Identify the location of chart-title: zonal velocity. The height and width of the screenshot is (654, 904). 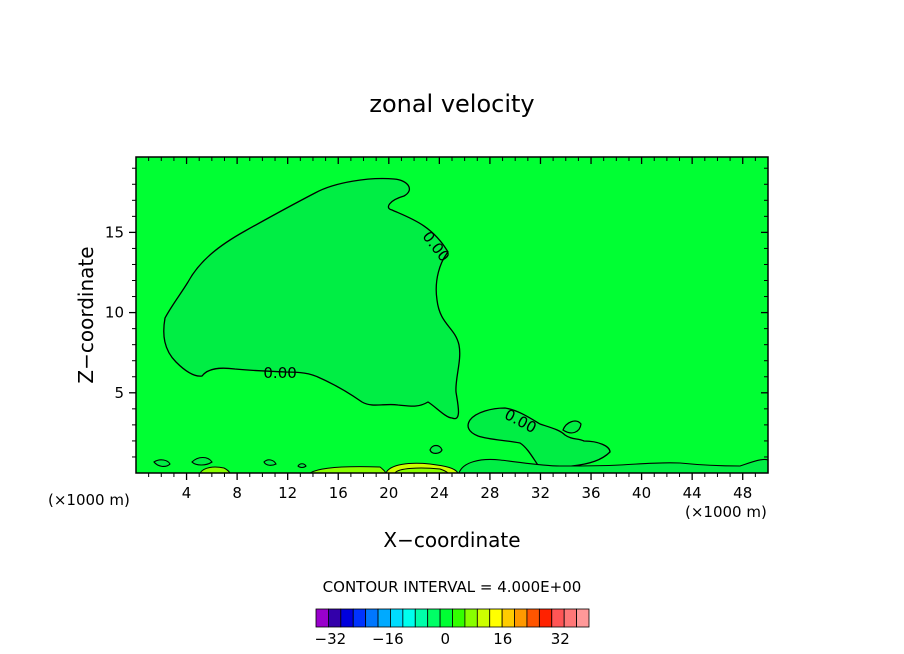
(451, 104).